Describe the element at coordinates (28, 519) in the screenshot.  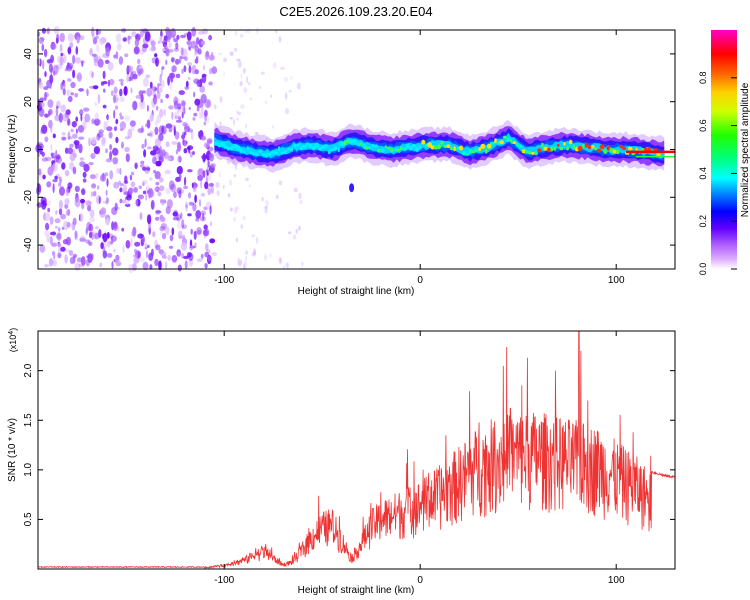
I see `snr-y-tick-label: 0.5` at that location.